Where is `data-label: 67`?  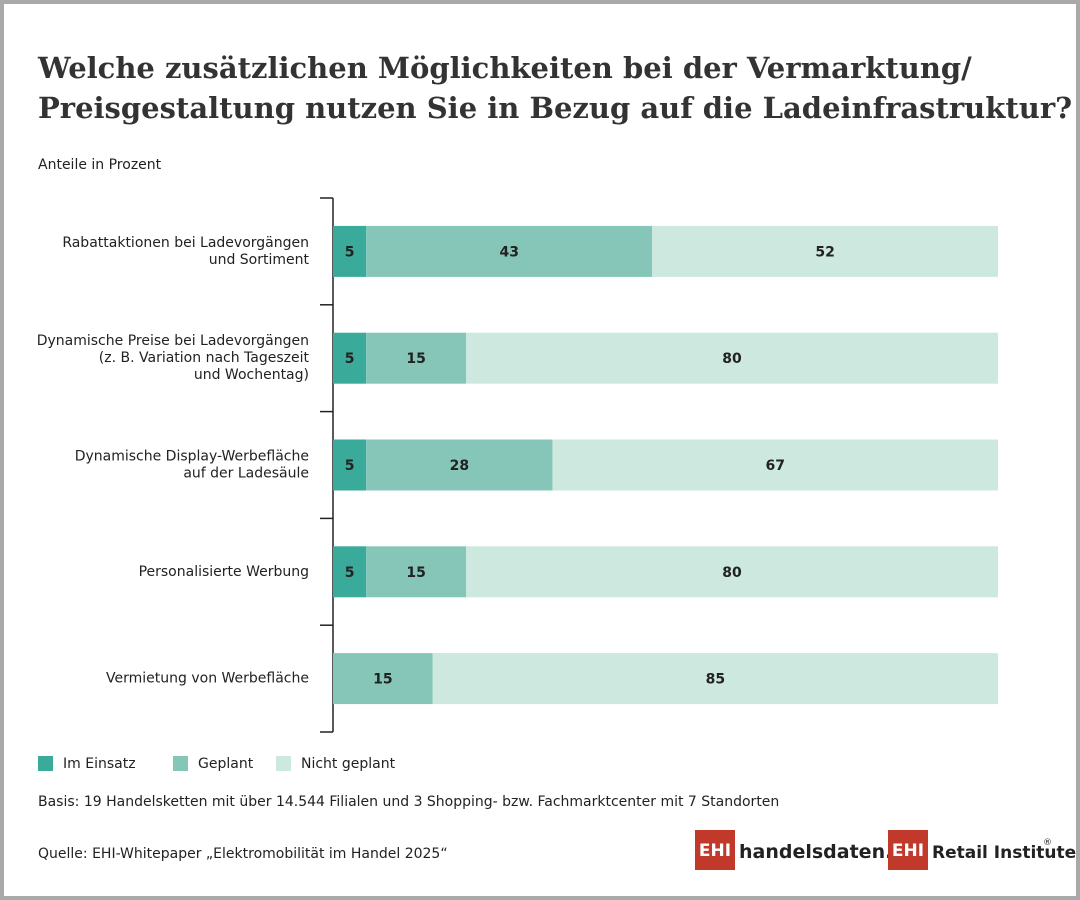 data-label: 67 is located at coordinates (774, 466).